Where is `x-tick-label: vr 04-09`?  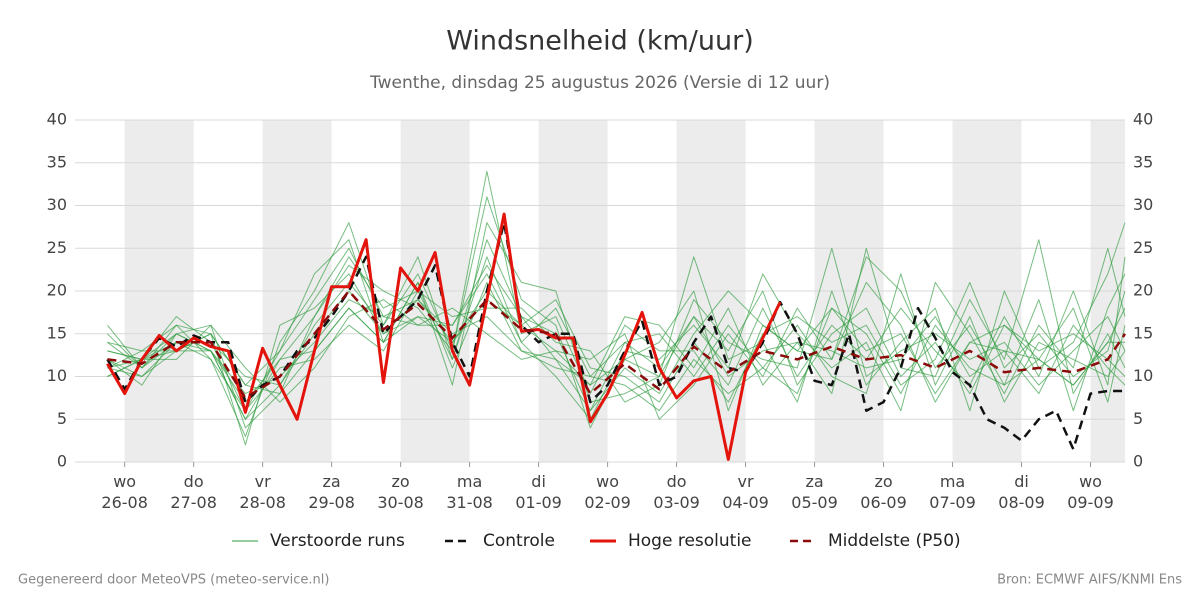 x-tick-label: vr 04-09 is located at coordinates (745, 492).